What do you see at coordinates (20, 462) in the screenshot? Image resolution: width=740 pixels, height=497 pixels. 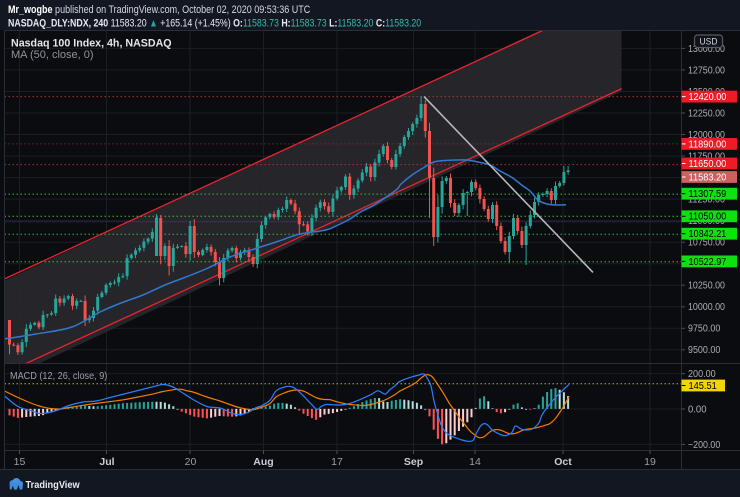 I see `svg-text: 15` at bounding box center [20, 462].